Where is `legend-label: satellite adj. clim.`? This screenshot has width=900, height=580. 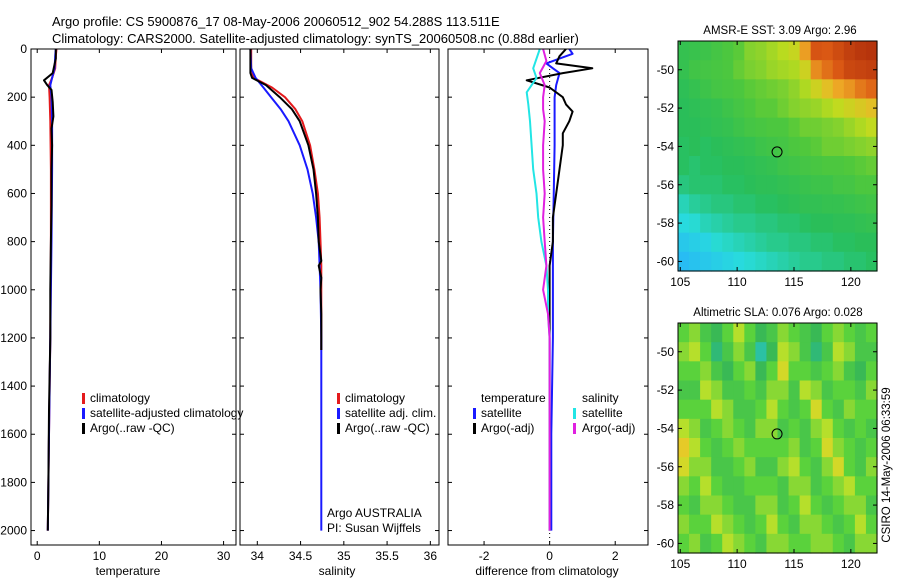 legend-label: satellite adj. clim. is located at coordinates (390, 413).